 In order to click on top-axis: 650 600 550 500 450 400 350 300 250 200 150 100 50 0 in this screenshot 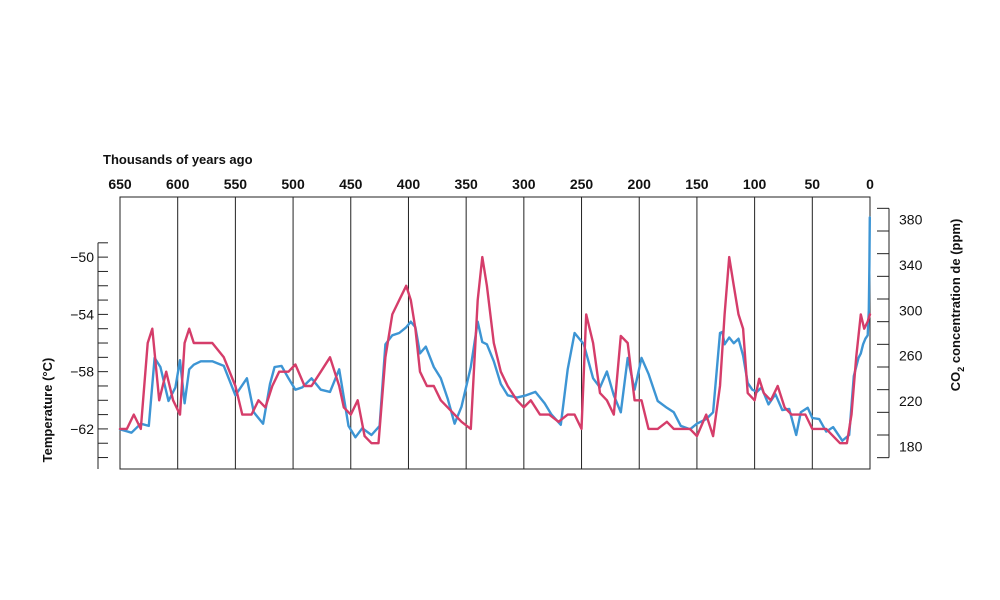, I will do `click(491, 184)`.